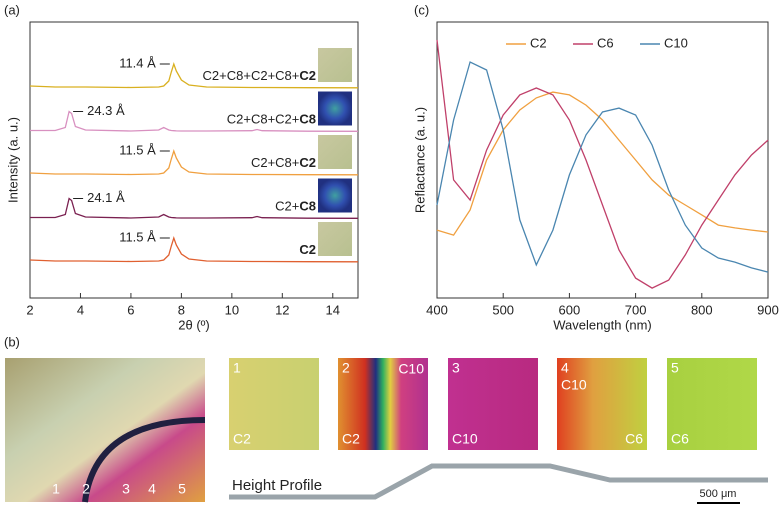 This screenshot has width=783, height=508. I want to click on scale-bar-label: 500 μm, so click(718, 494).